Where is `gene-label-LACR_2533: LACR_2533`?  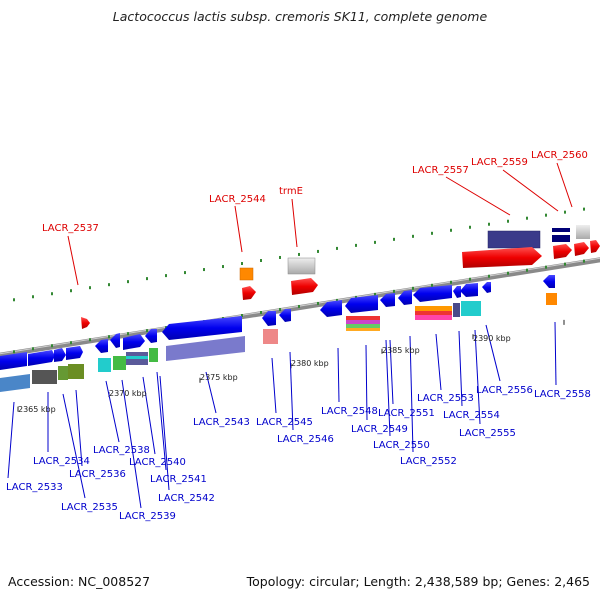
gene-label-LACR_2533: LACR_2533 is located at coordinates (34, 487).